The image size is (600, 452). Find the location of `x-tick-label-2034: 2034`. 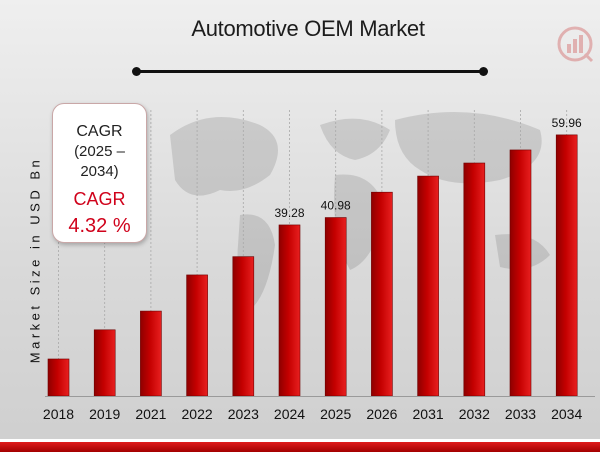

x-tick-label-2034: 2034 is located at coordinates (566, 414).